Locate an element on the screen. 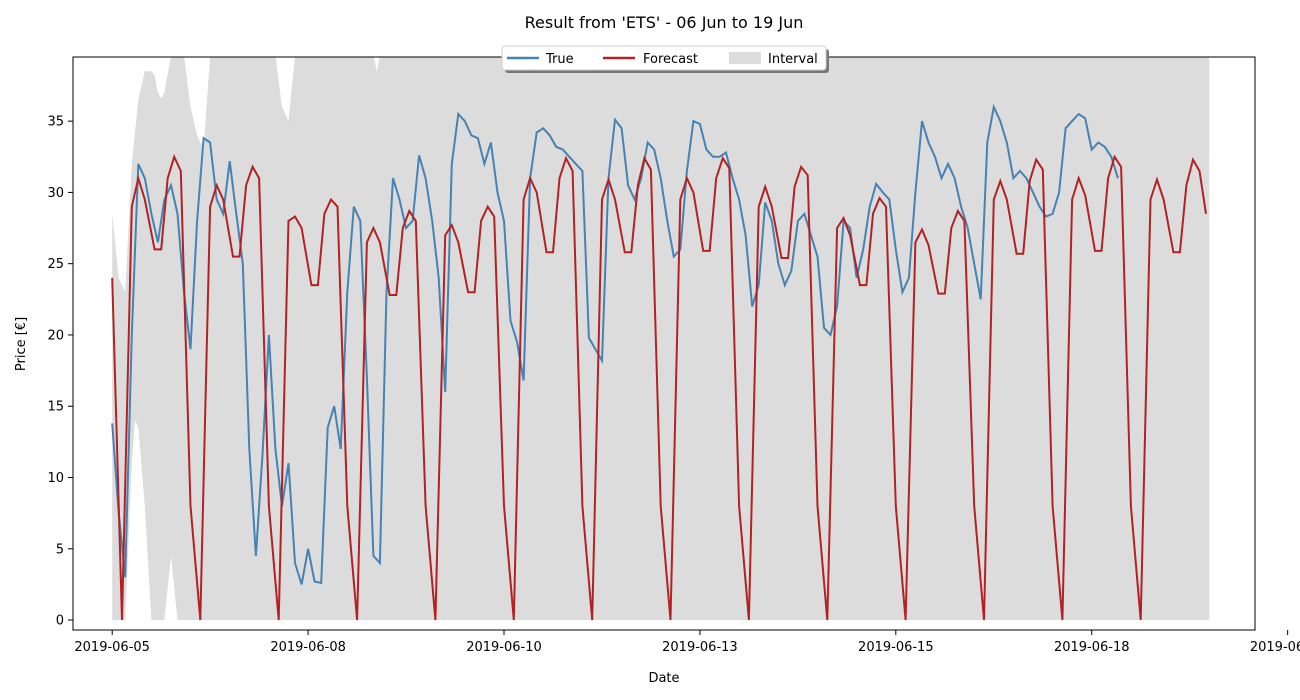 The width and height of the screenshot is (1300, 700). legend-label-true: True is located at coordinates (559, 59).